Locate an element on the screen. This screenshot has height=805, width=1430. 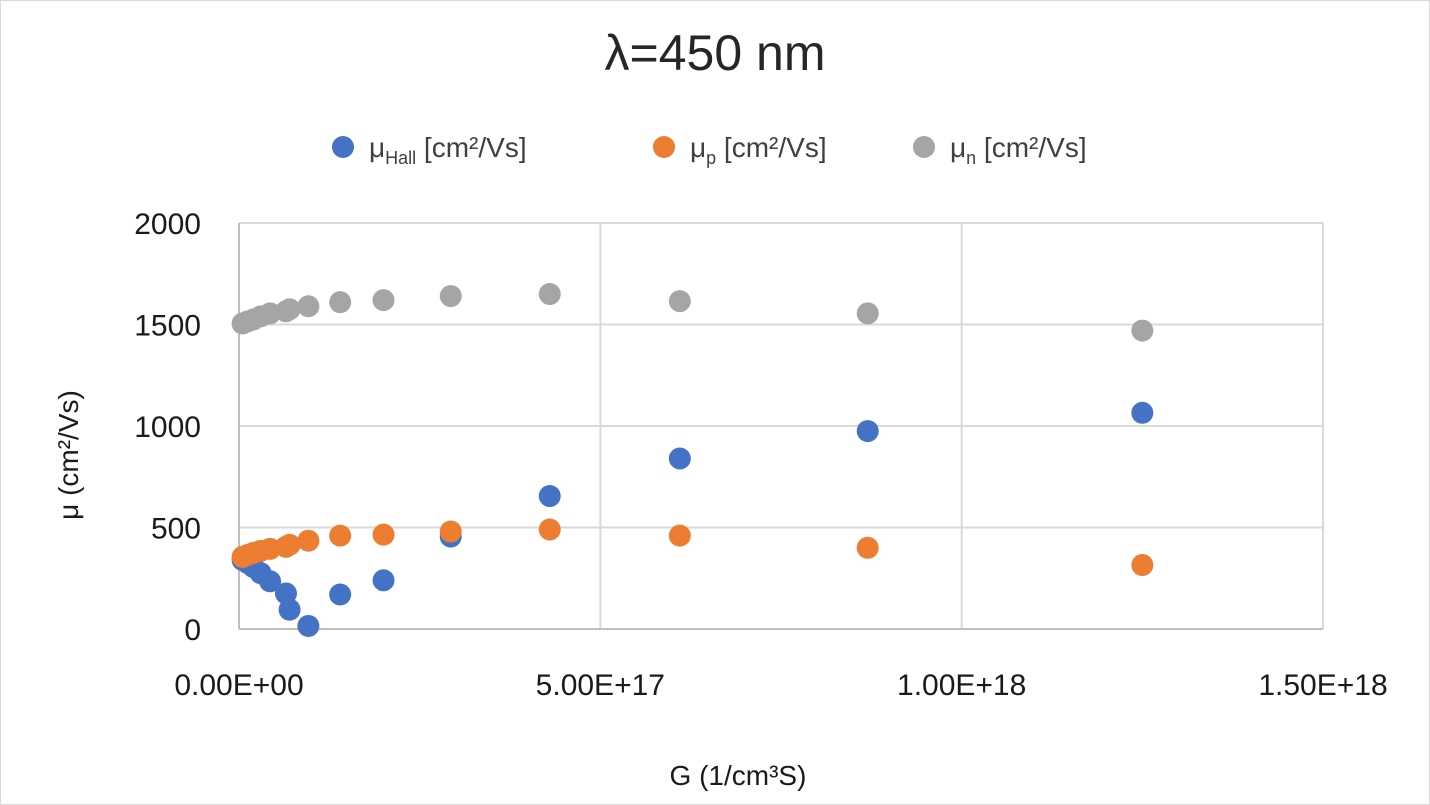
legend-item-hall: μHall [cm²/Vs] is located at coordinates (429, 150).